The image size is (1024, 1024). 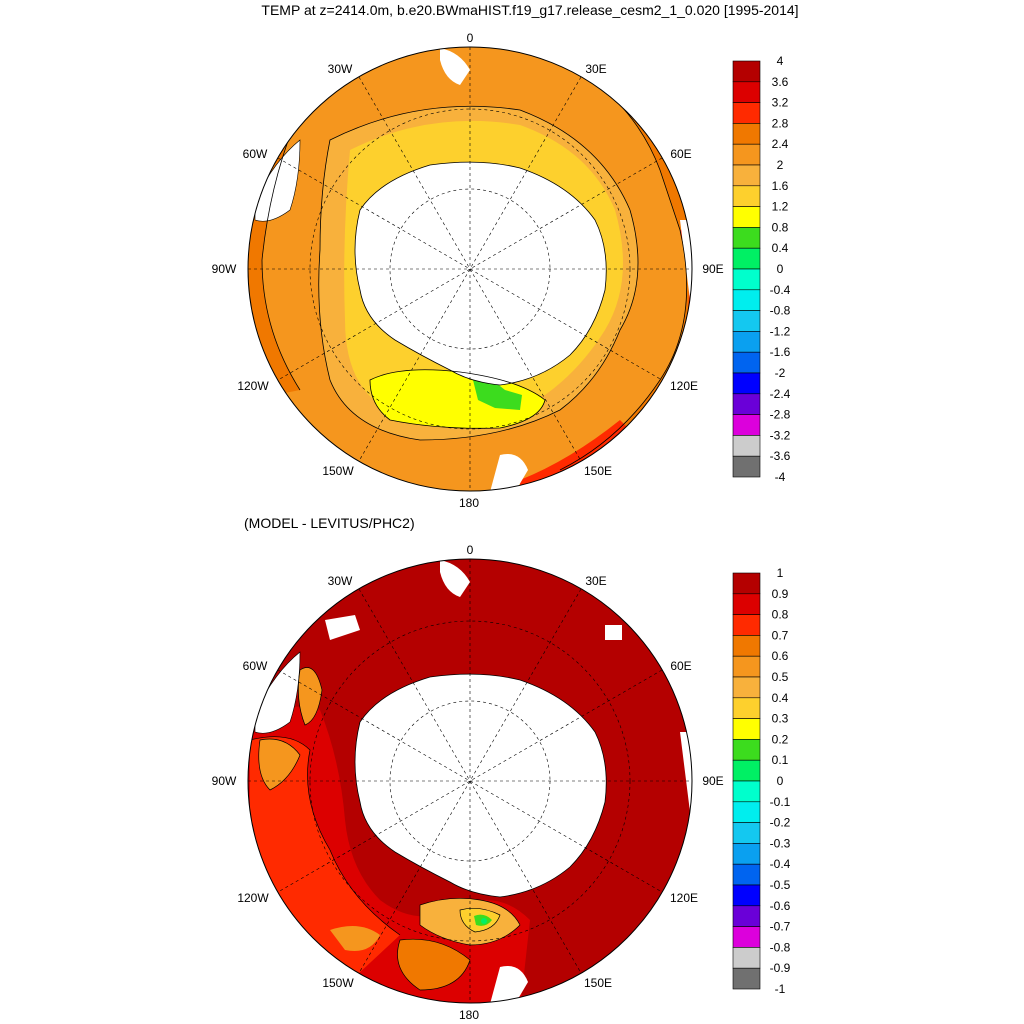 I want to click on bottom-field-0.6, so click(x=433, y=964).